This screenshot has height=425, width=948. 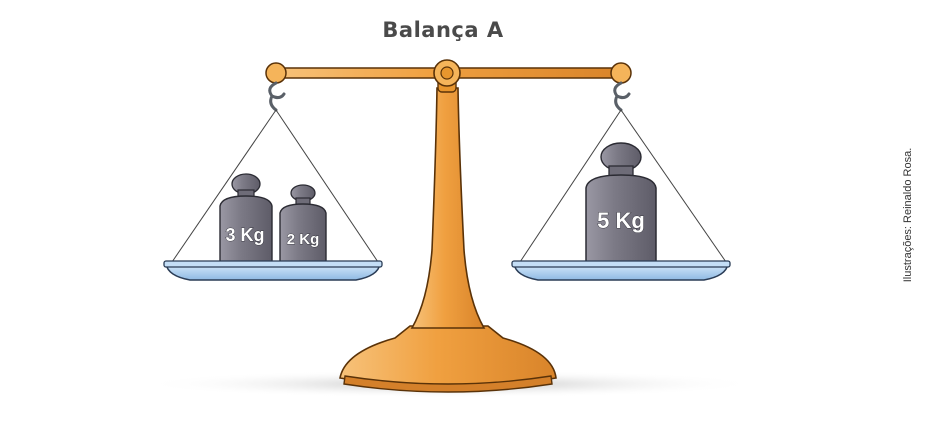 What do you see at coordinates (908, 215) in the screenshot?
I see `illustration-credit: Ilustrações: Reinaldo Rosa.` at bounding box center [908, 215].